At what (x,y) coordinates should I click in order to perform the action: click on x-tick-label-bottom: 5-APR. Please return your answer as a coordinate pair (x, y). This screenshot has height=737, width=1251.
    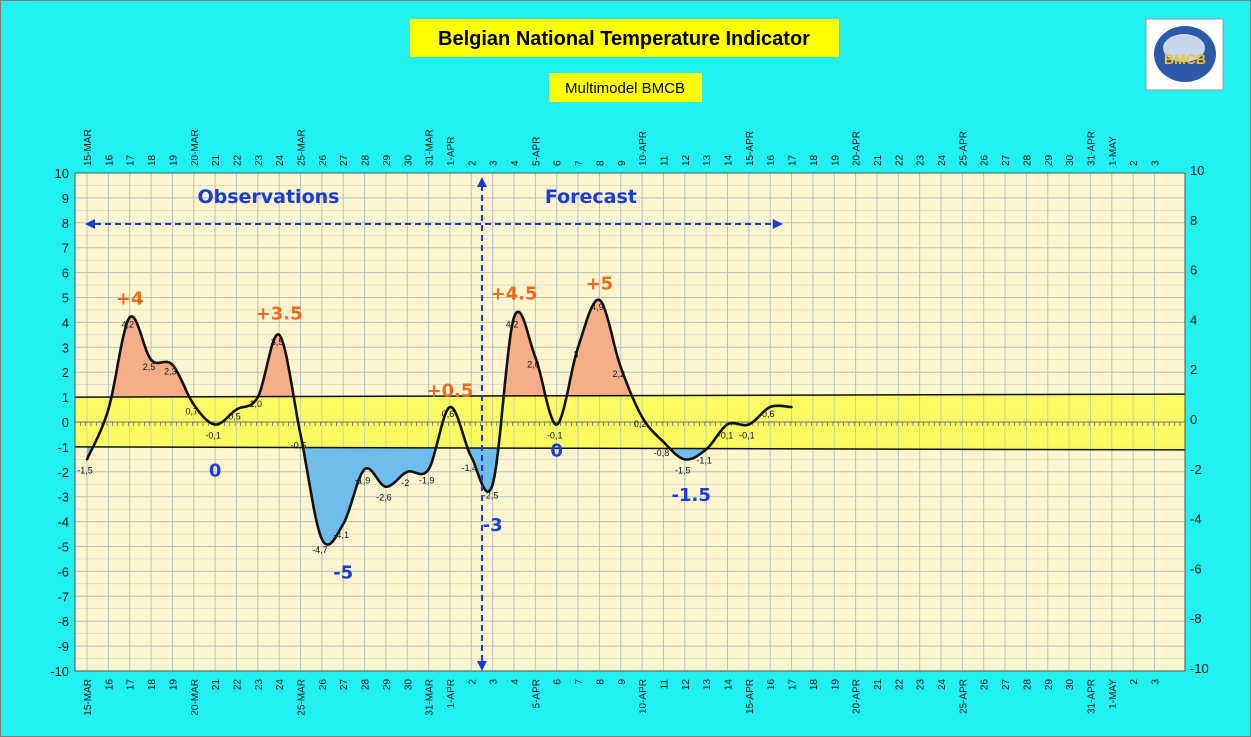
    Looking at the image, I should click on (536, 693).